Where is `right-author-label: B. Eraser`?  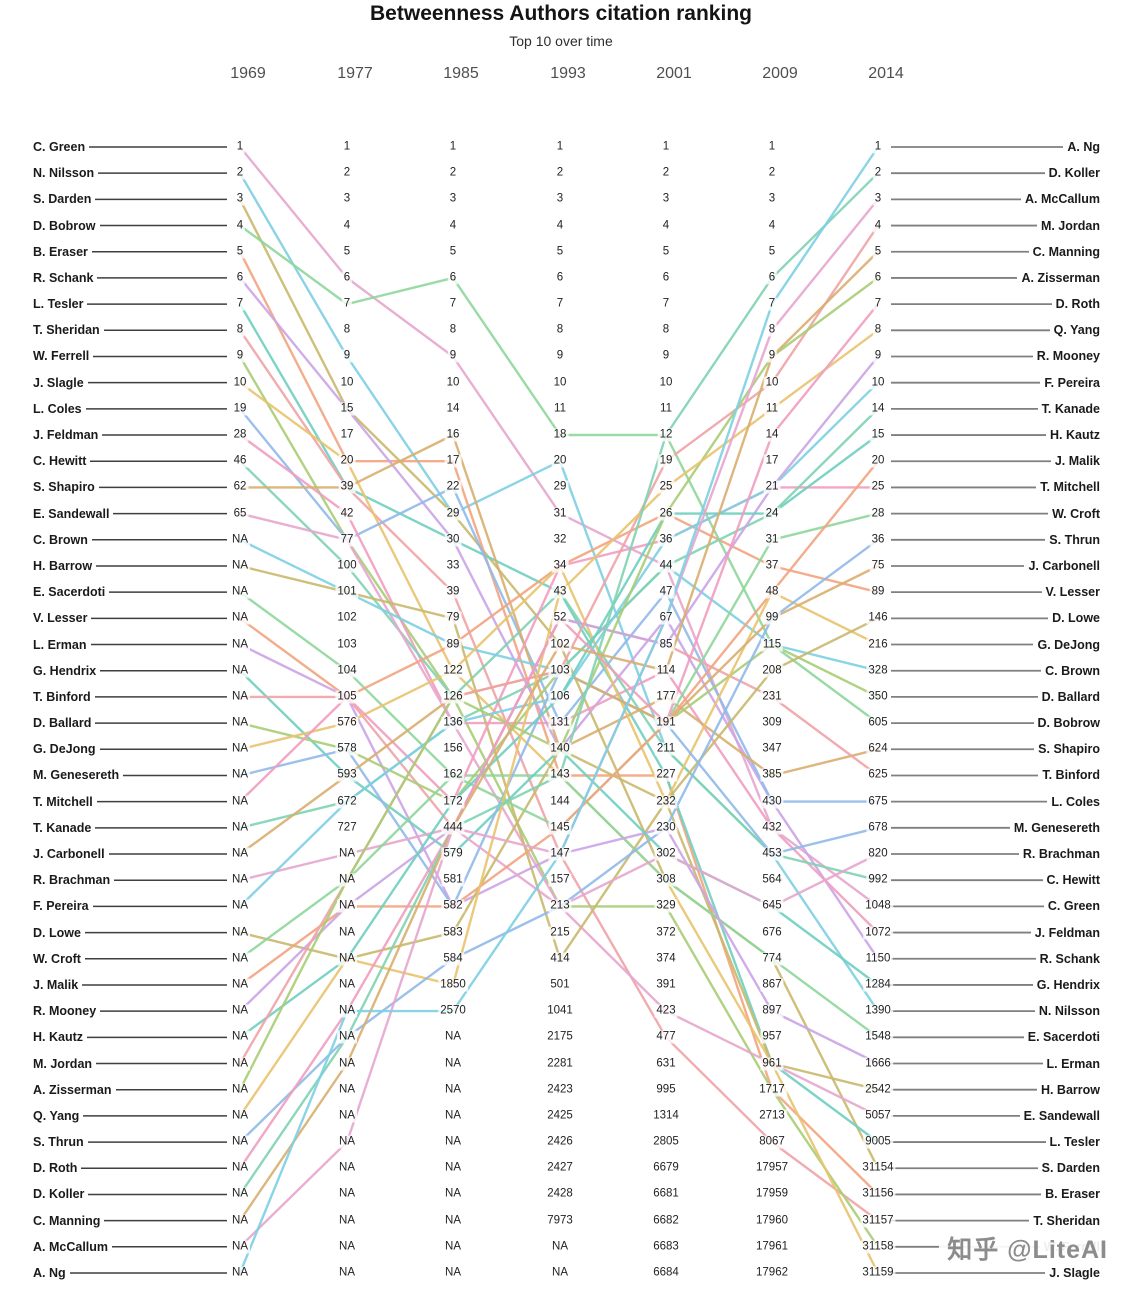
right-author-label: B. Eraser is located at coordinates (1070, 1194).